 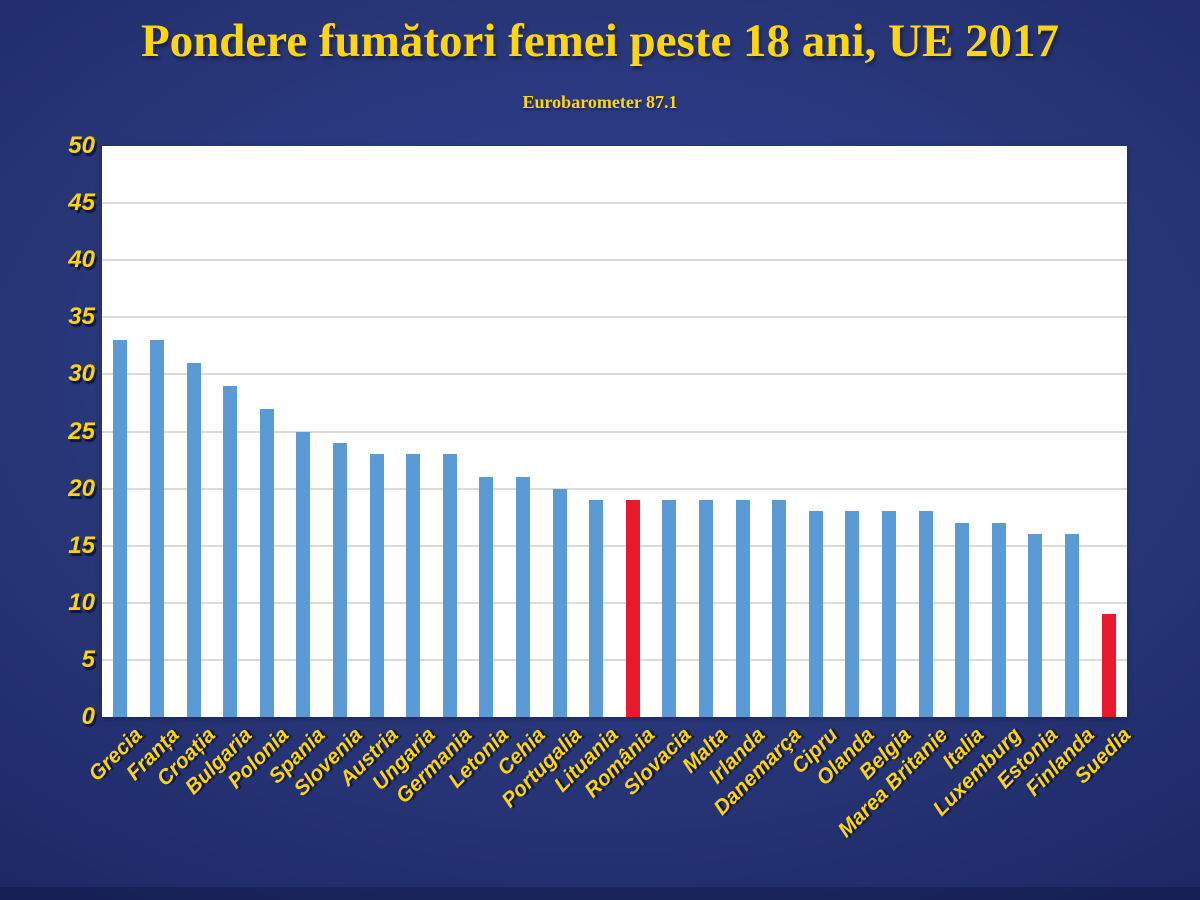 I want to click on bottom-shade-strip, so click(x=600, y=893).